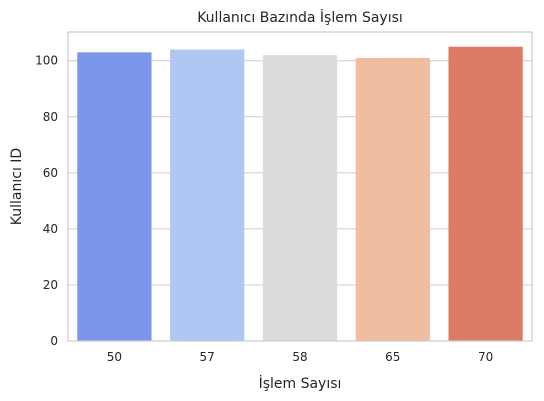 The image size is (544, 401). Describe the element at coordinates (207, 357) in the screenshot. I see `x-tick-label: 57` at that location.